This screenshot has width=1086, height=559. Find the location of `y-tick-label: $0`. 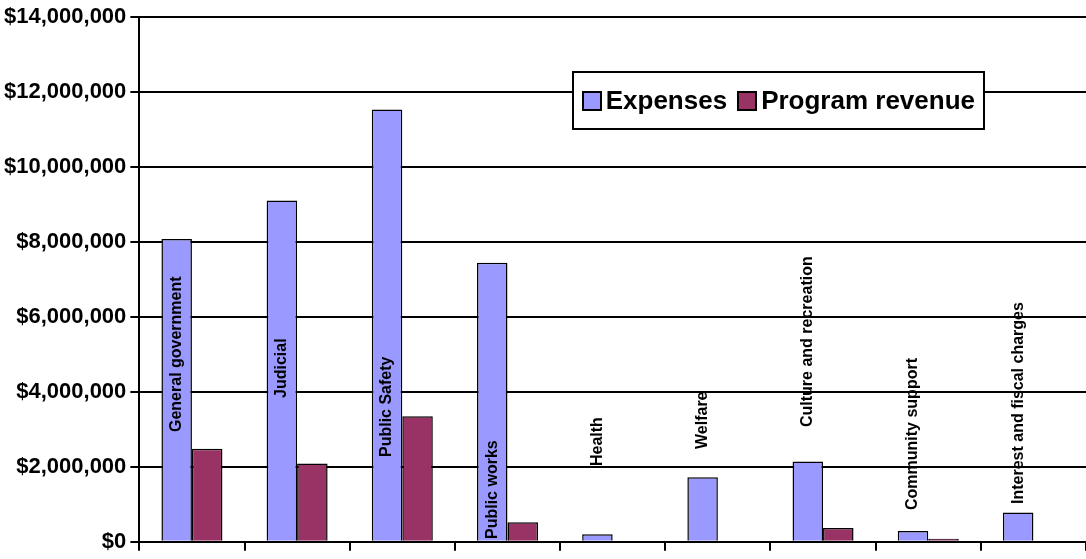

y-tick-label: $0 is located at coordinates (114, 540).